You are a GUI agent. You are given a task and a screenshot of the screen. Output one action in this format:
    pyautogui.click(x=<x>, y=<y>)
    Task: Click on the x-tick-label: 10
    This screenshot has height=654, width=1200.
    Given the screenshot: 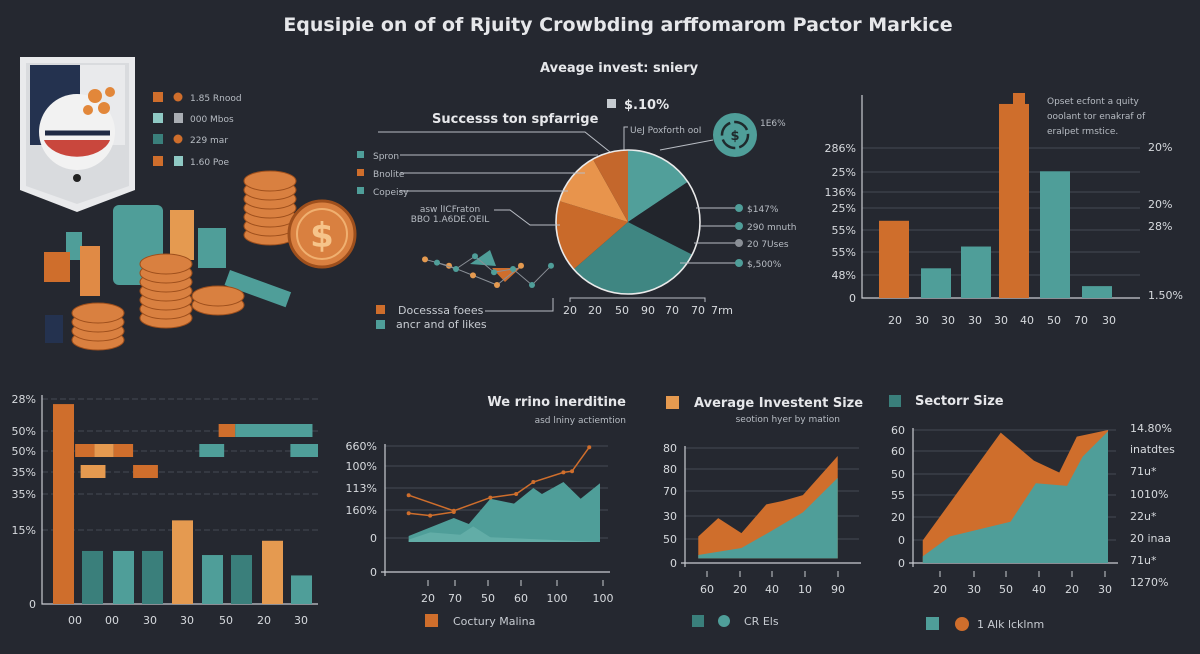 What is the action you would take?
    pyautogui.click(x=805, y=589)
    